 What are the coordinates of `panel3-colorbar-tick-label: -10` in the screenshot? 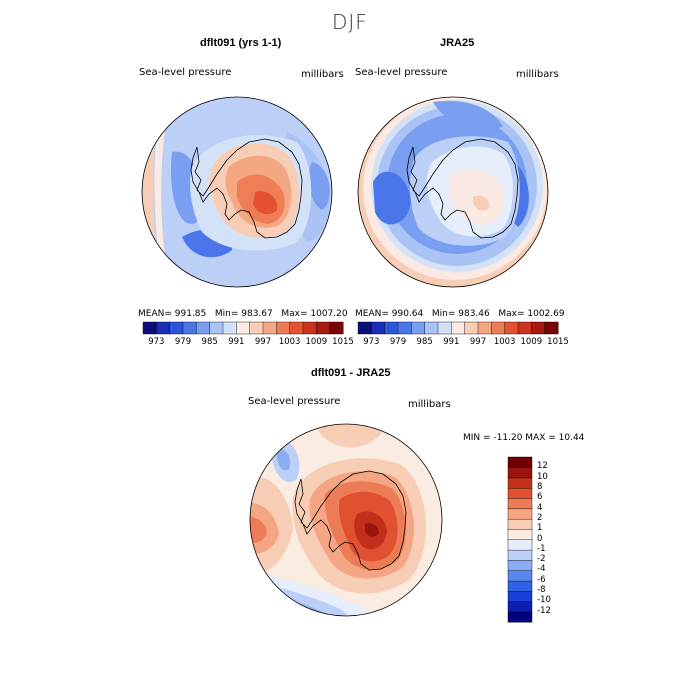 It's located at (544, 600).